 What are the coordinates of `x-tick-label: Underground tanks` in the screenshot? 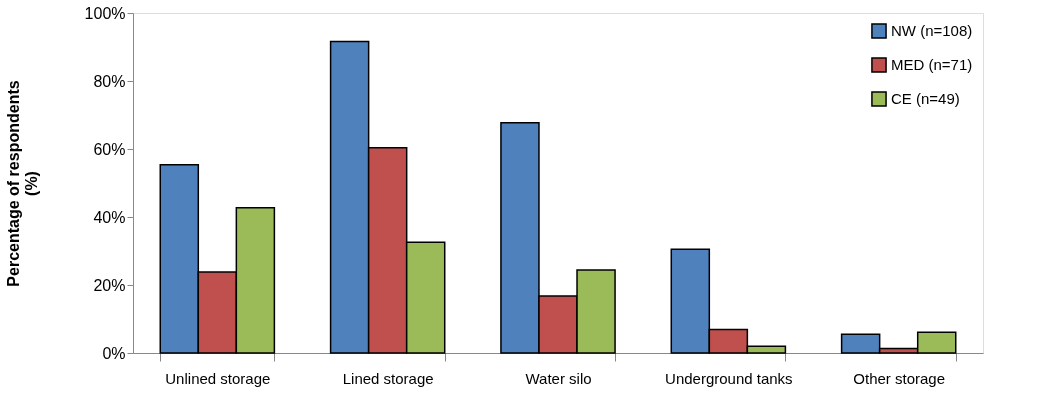 It's located at (729, 378).